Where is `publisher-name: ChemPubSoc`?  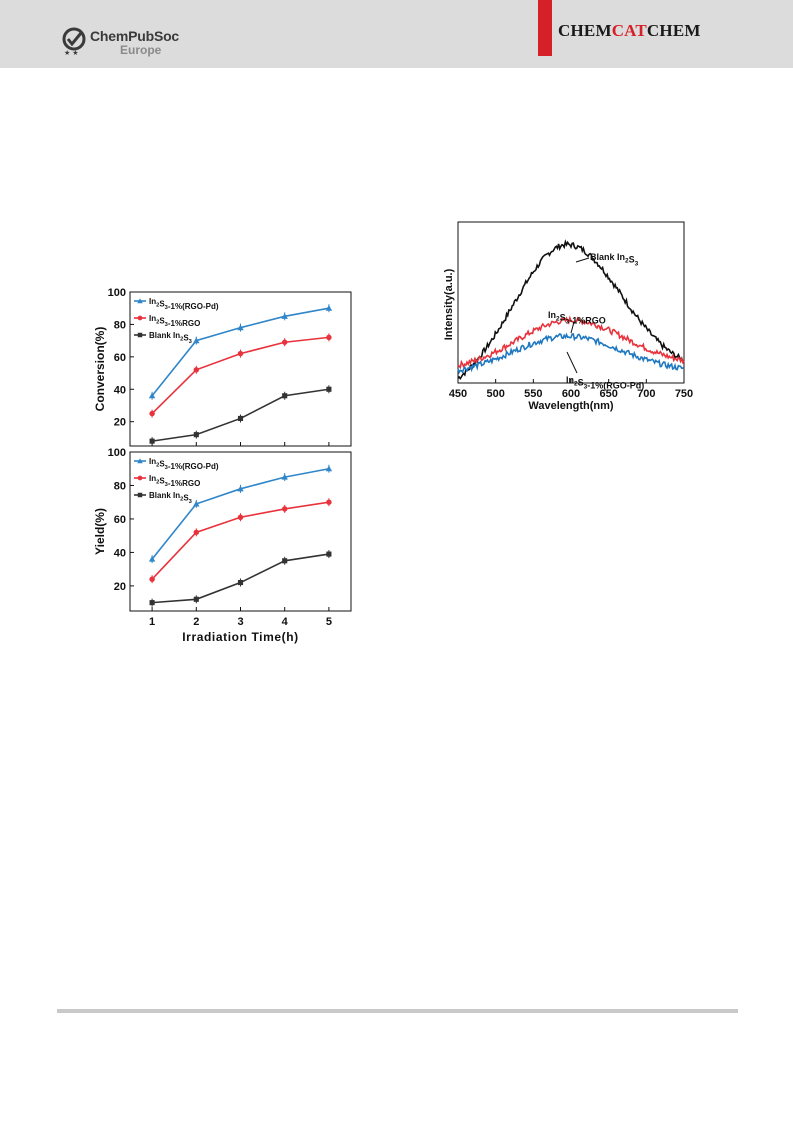
publisher-name: ChemPubSoc is located at coordinates (135, 36).